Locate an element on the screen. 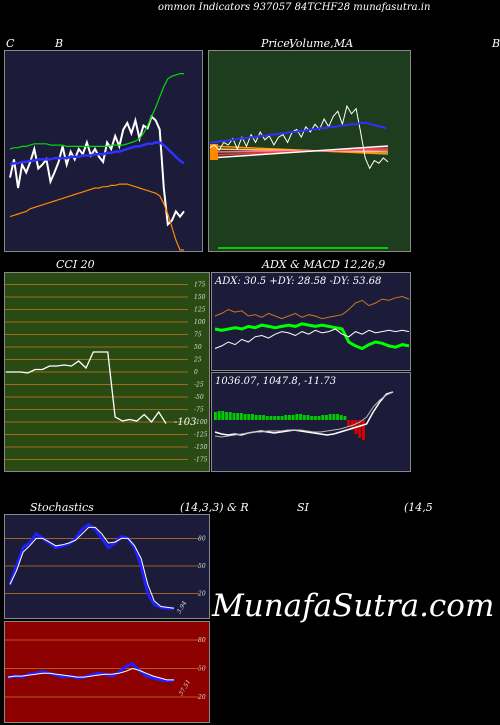 The width and height of the screenshot is (500, 725). cci-tick-label: 175 is located at coordinates (200, 285).